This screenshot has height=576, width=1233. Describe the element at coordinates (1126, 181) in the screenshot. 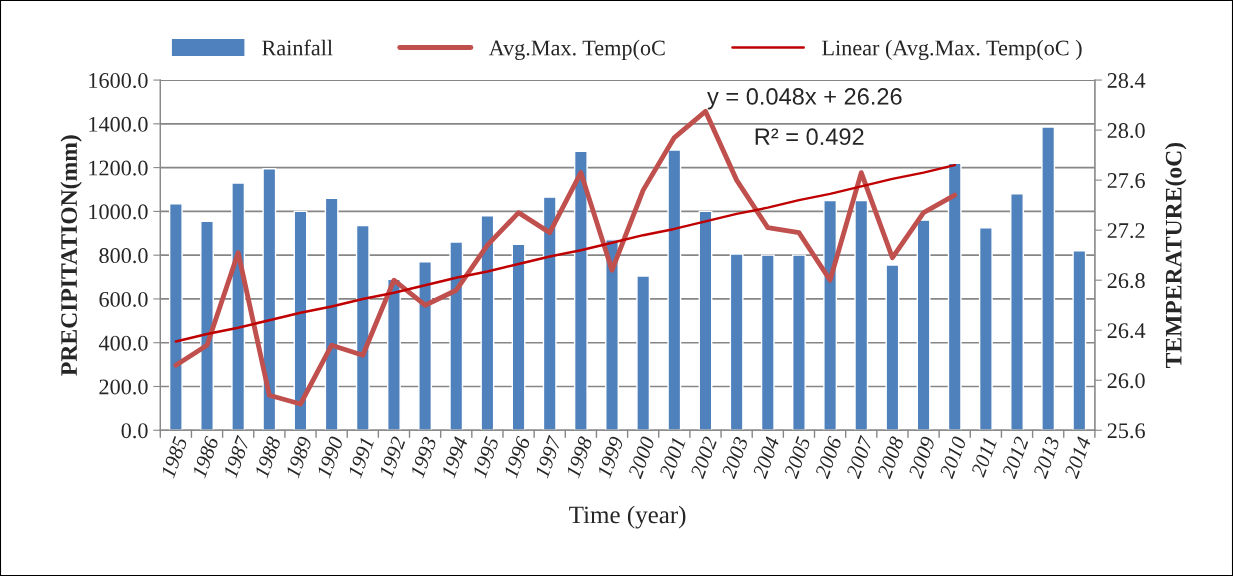

I see `y2-tick-label: 27.6` at that location.